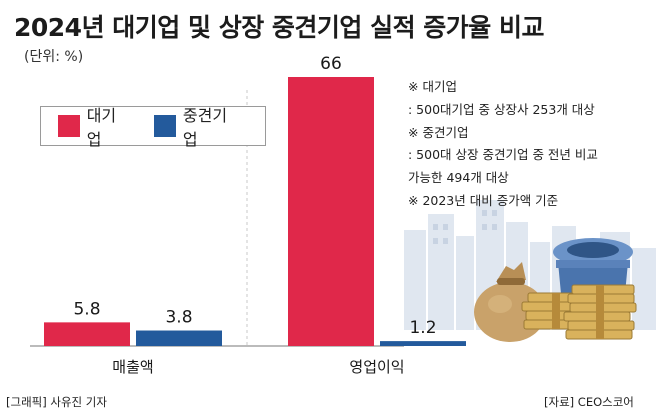 This screenshot has width=658, height=410. I want to click on data-label: 3.8, so click(178, 318).